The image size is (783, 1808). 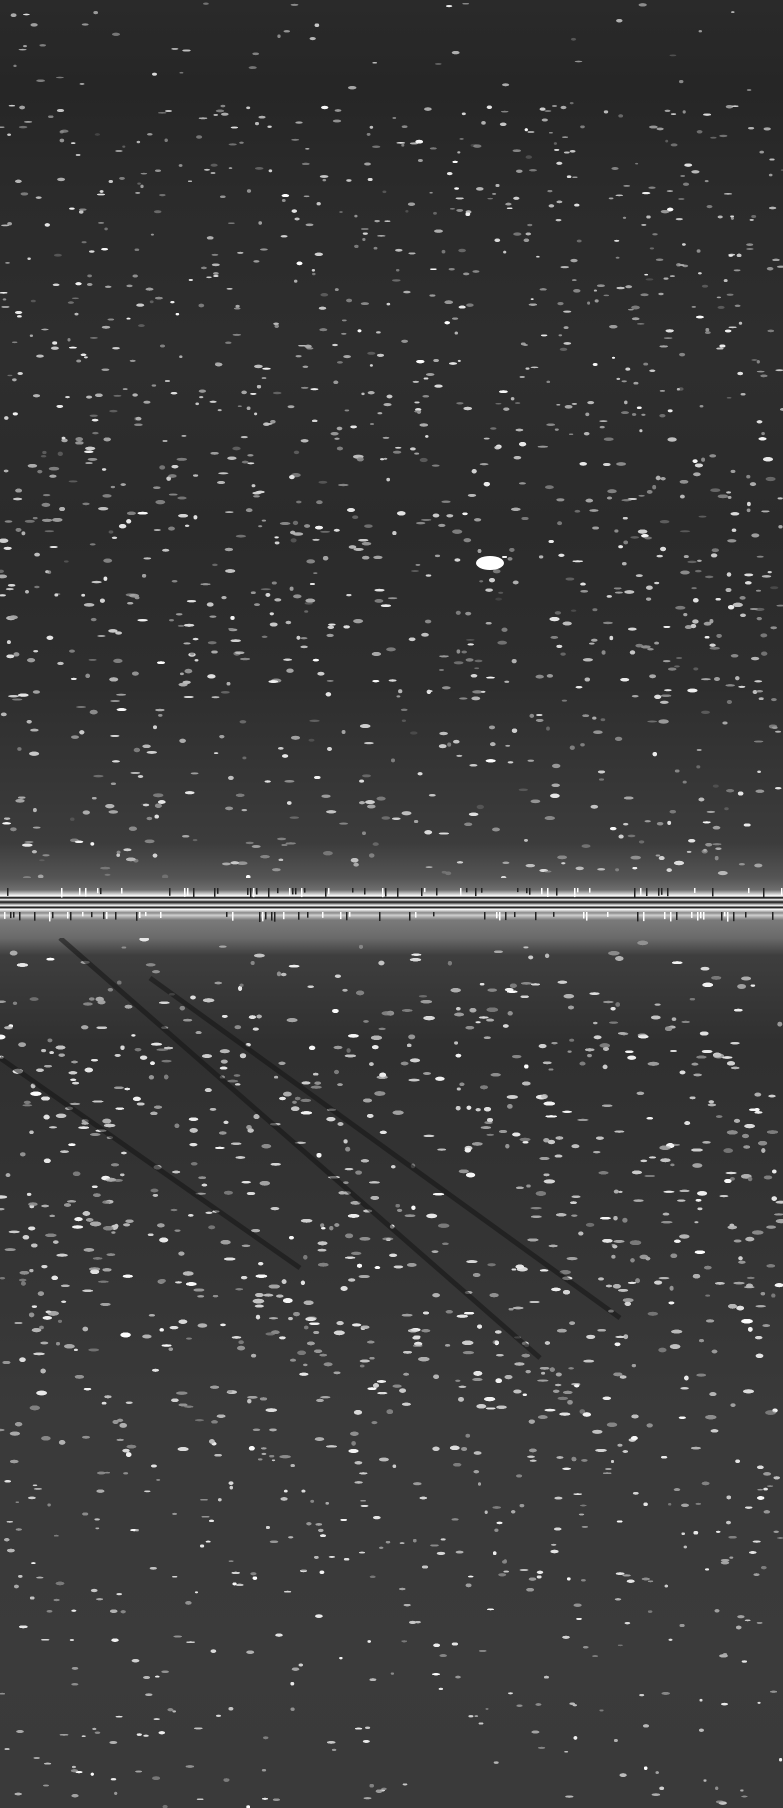 I want to click on nadir-tick-layer, so click(x=393, y=905).